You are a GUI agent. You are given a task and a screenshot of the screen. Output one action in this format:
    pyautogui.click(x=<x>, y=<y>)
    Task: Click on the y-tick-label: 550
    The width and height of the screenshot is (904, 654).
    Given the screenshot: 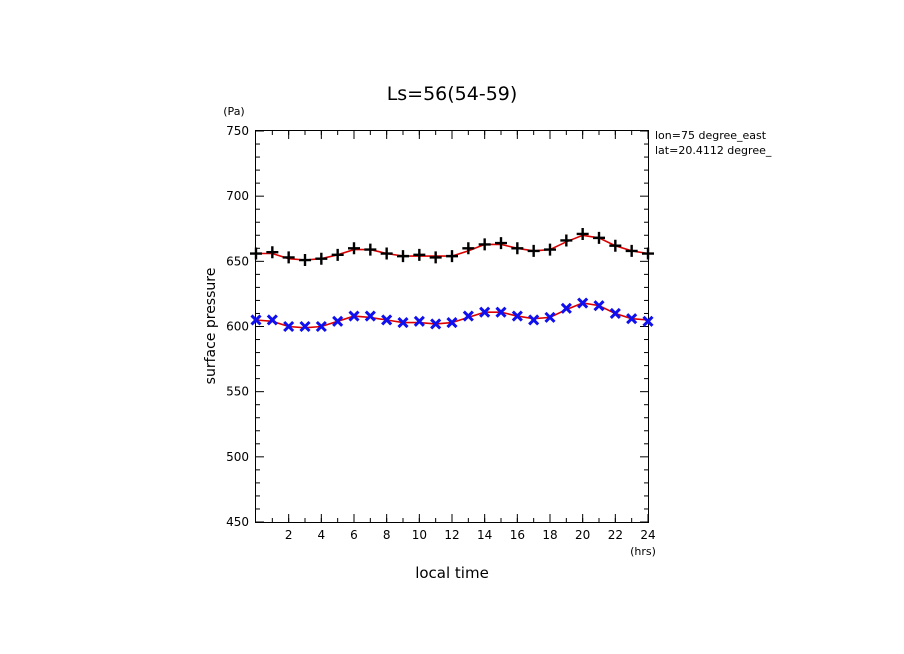 What is the action you would take?
    pyautogui.click(x=237, y=392)
    